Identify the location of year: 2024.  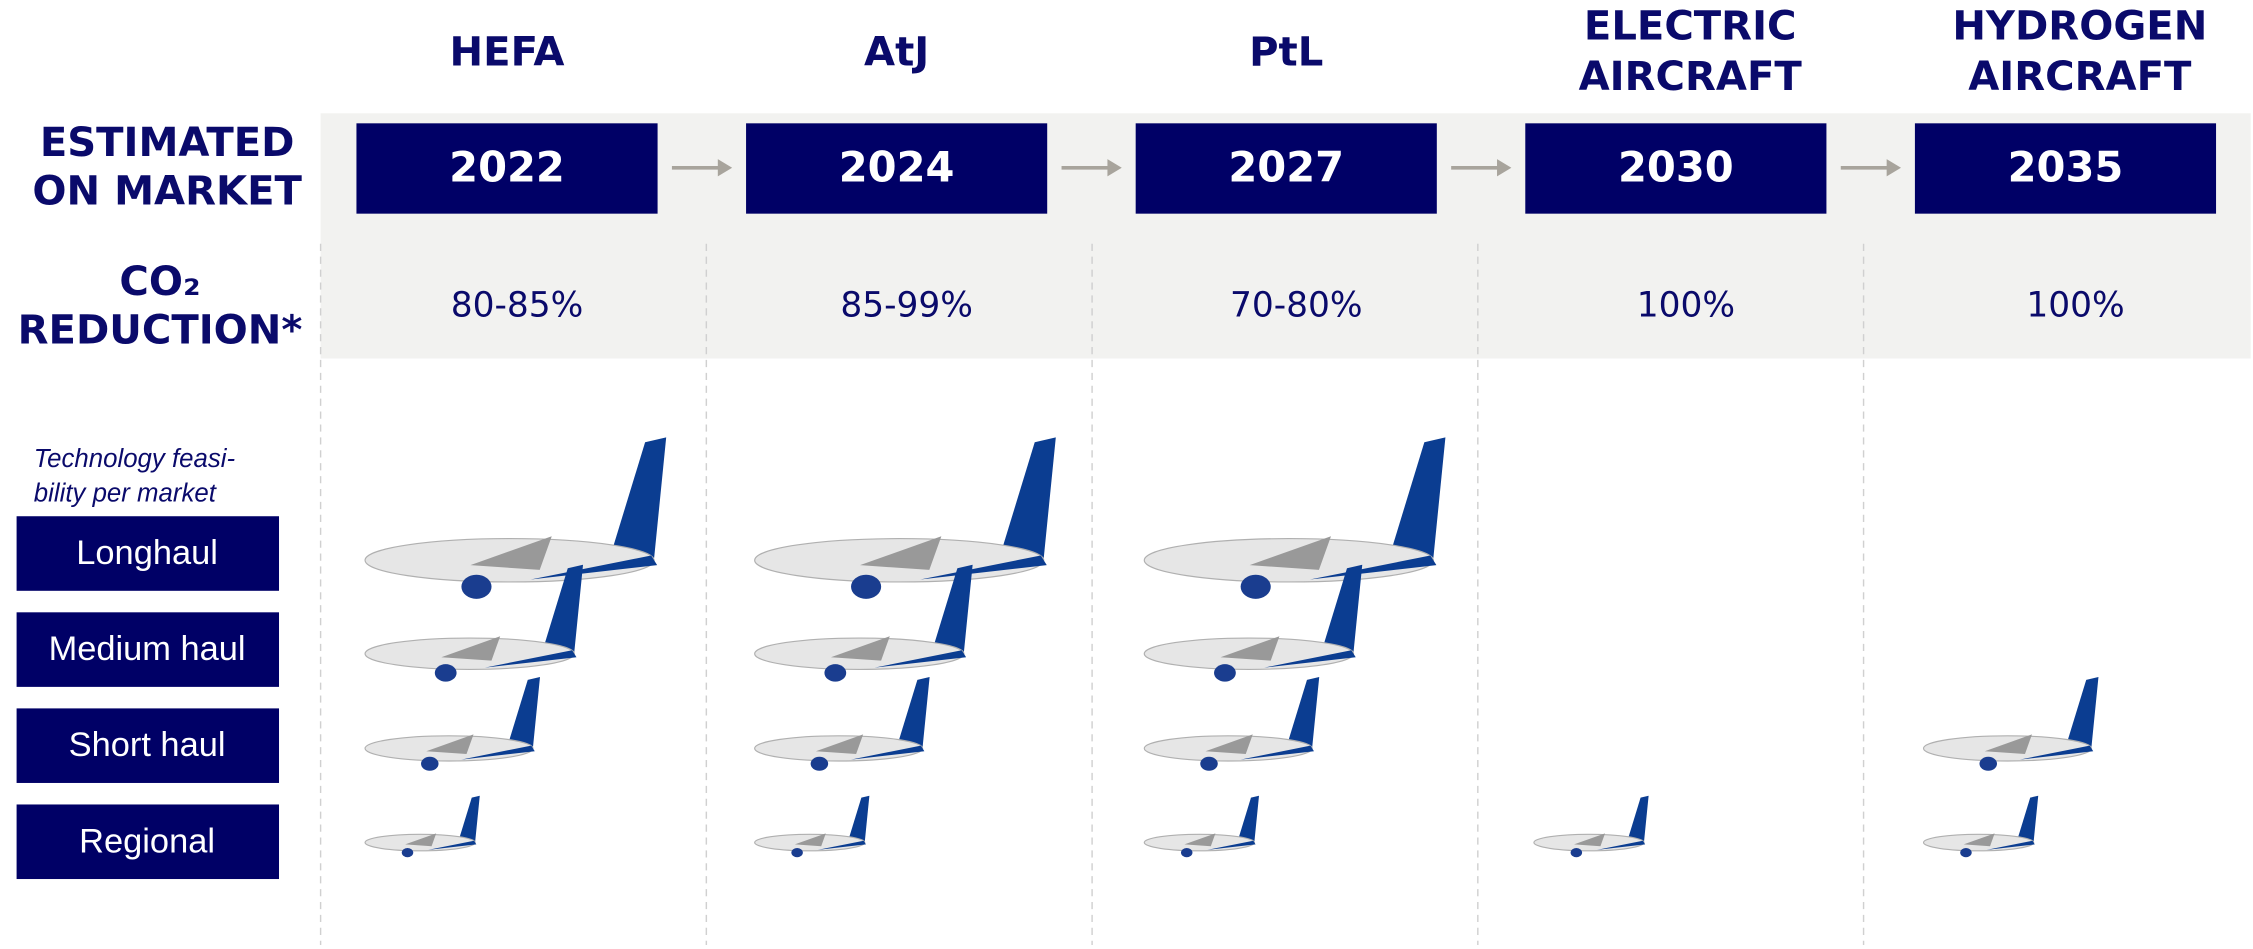
(897, 167).